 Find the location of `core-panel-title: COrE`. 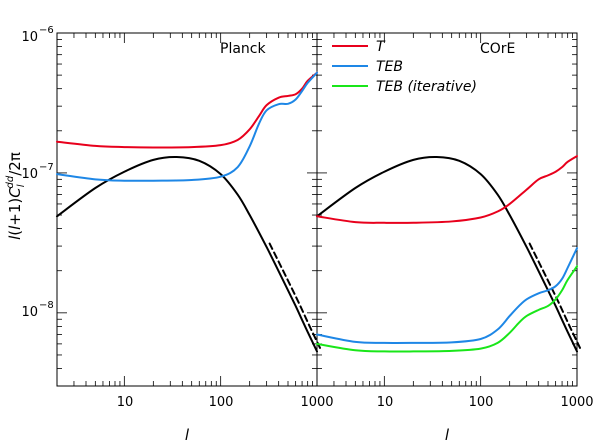

core-panel-title: COrE is located at coordinates (497, 49).